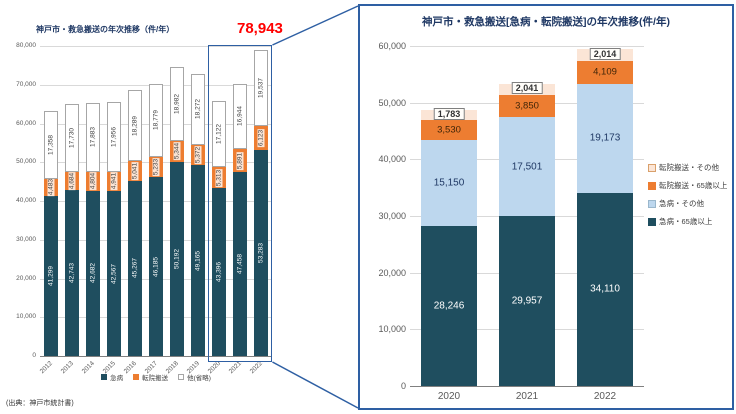 The width and height of the screenshot is (736, 414). I want to click on bar-value-label: 5,233, so click(156, 167).